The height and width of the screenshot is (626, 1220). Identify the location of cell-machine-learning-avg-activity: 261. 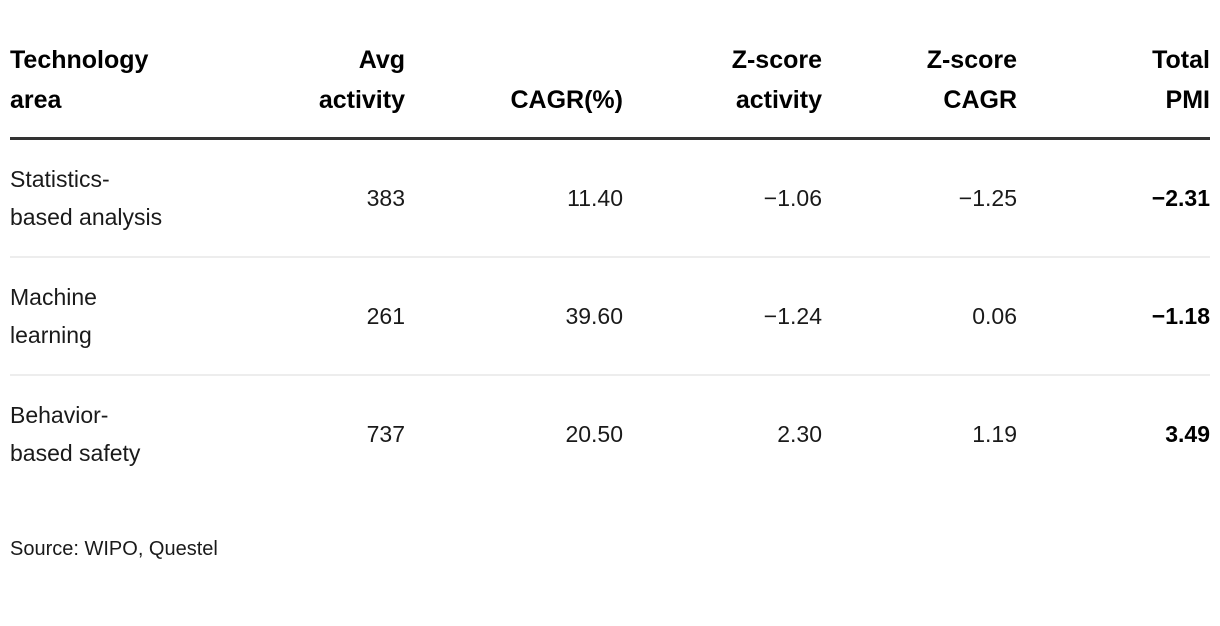
(322, 316).